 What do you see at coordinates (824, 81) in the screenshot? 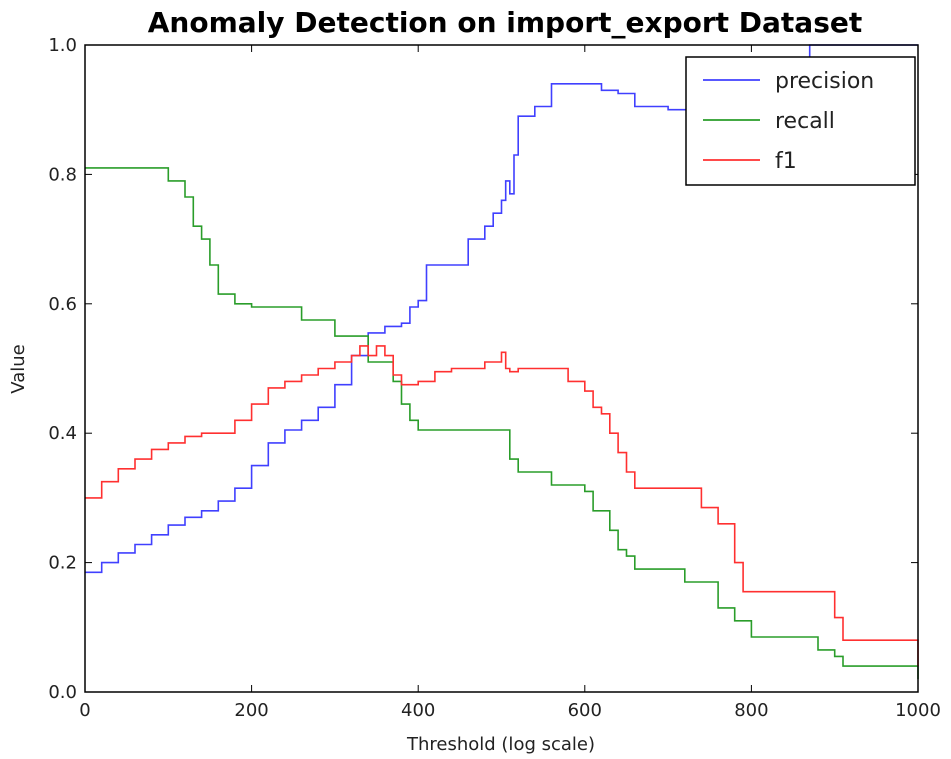
I see `legend-label-precision: precision` at bounding box center [824, 81].